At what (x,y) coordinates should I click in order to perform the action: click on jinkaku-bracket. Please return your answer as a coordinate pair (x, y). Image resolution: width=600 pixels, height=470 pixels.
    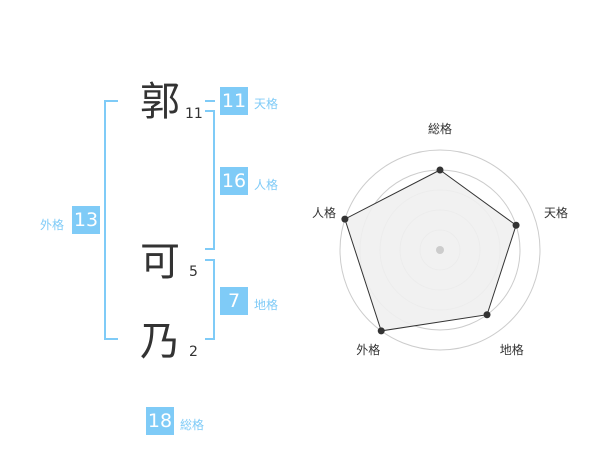
    Looking at the image, I should click on (210, 180).